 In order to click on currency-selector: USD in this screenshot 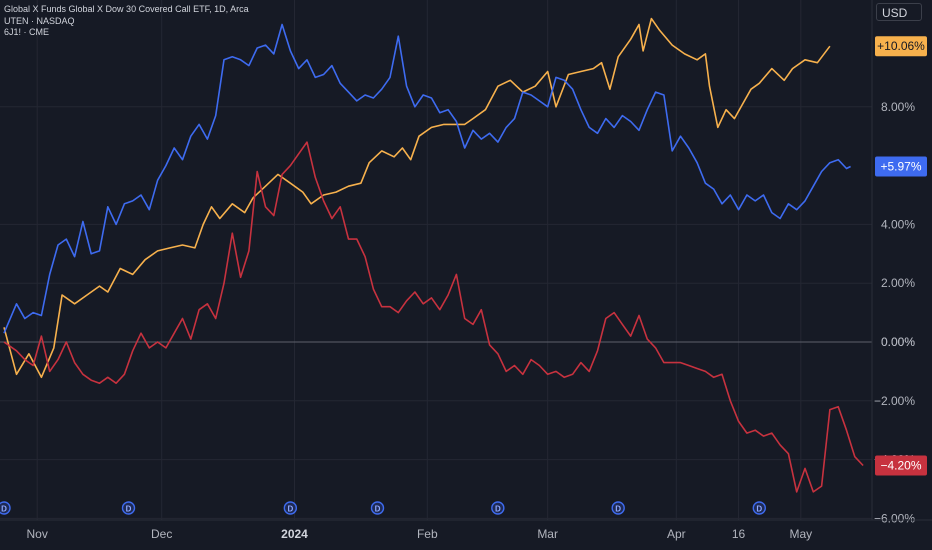, I will do `click(899, 12)`.